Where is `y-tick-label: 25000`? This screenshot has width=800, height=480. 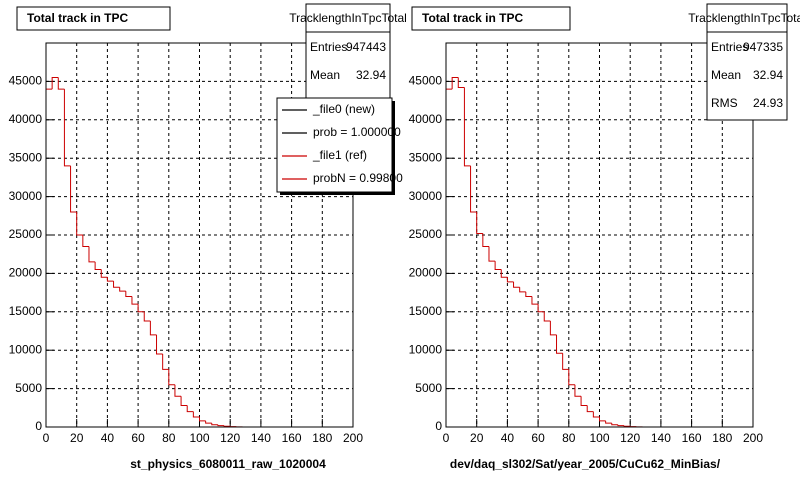
y-tick-label: 25000 is located at coordinates (26, 234).